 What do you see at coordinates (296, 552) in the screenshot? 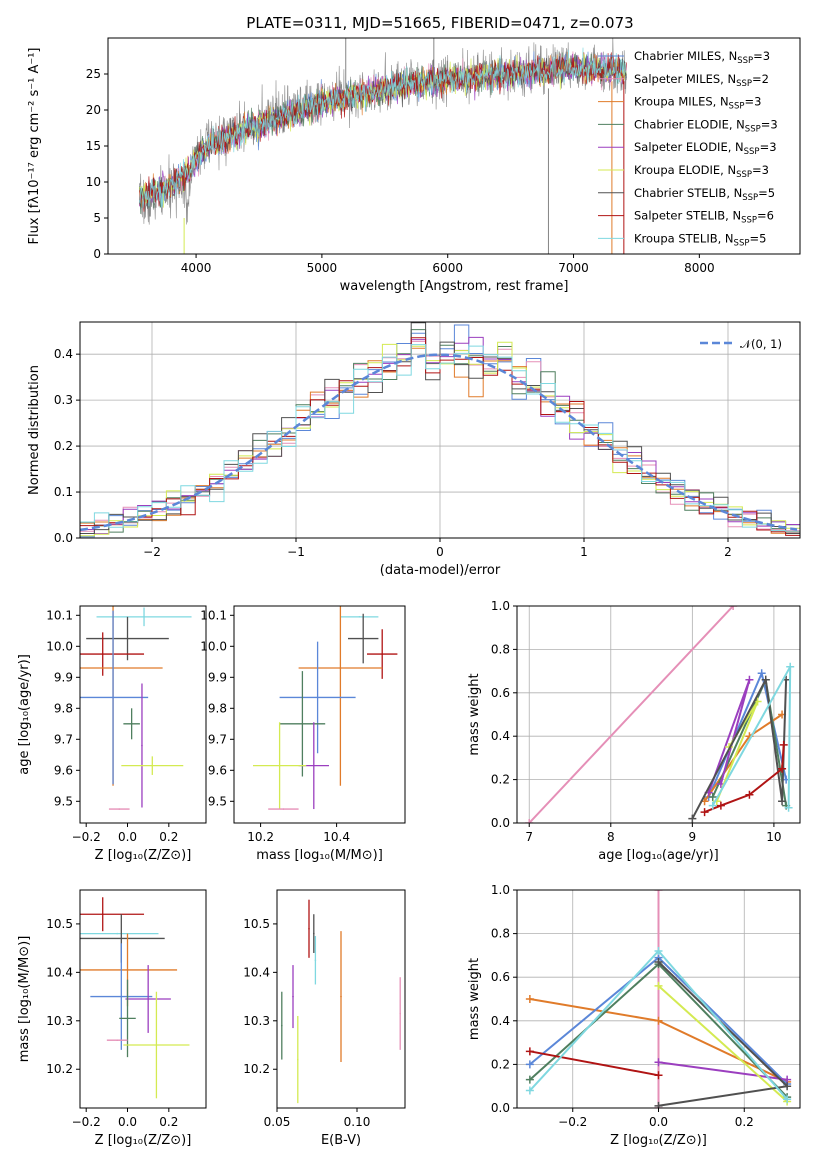
I see `x-tick-label: −1` at bounding box center [296, 552].